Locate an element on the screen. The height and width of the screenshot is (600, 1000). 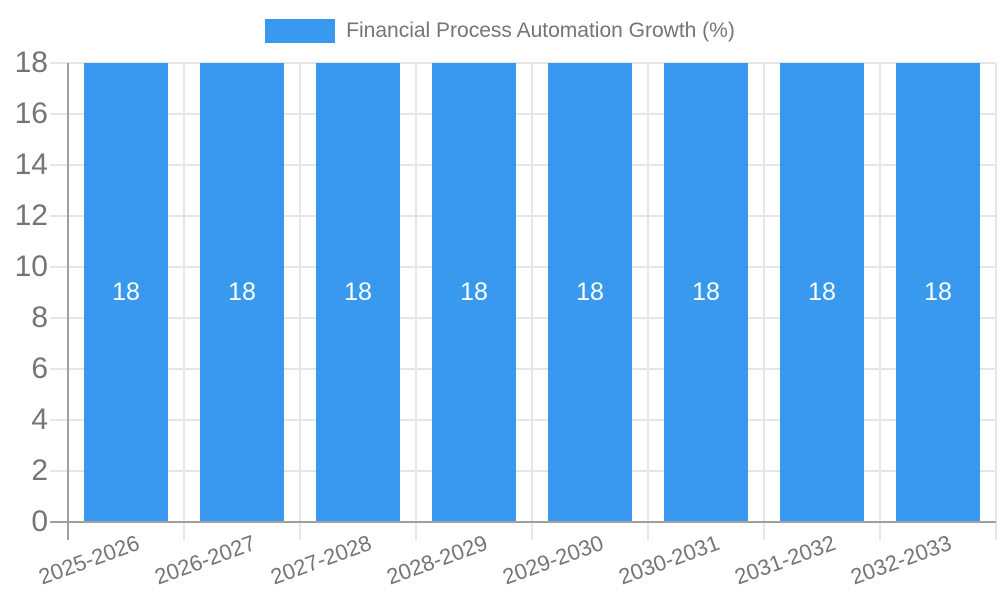
y-axis-tick-label: 4 is located at coordinates (39, 419).